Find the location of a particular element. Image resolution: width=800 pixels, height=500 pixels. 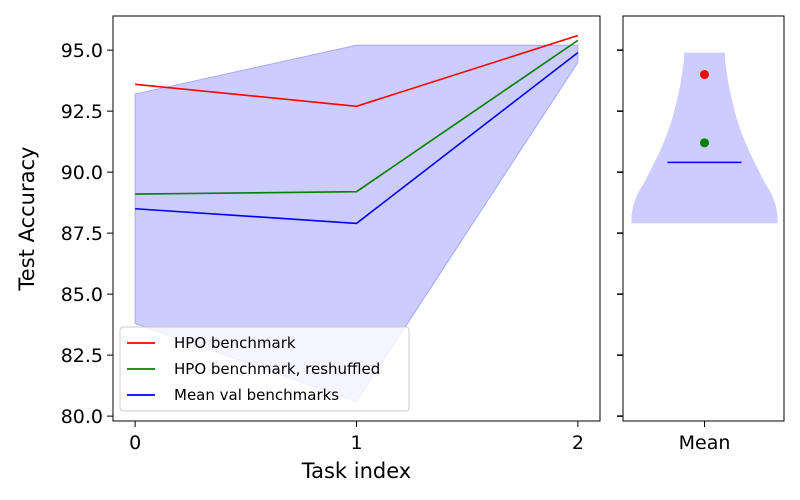

x-tick-label: 1 is located at coordinates (356, 443).